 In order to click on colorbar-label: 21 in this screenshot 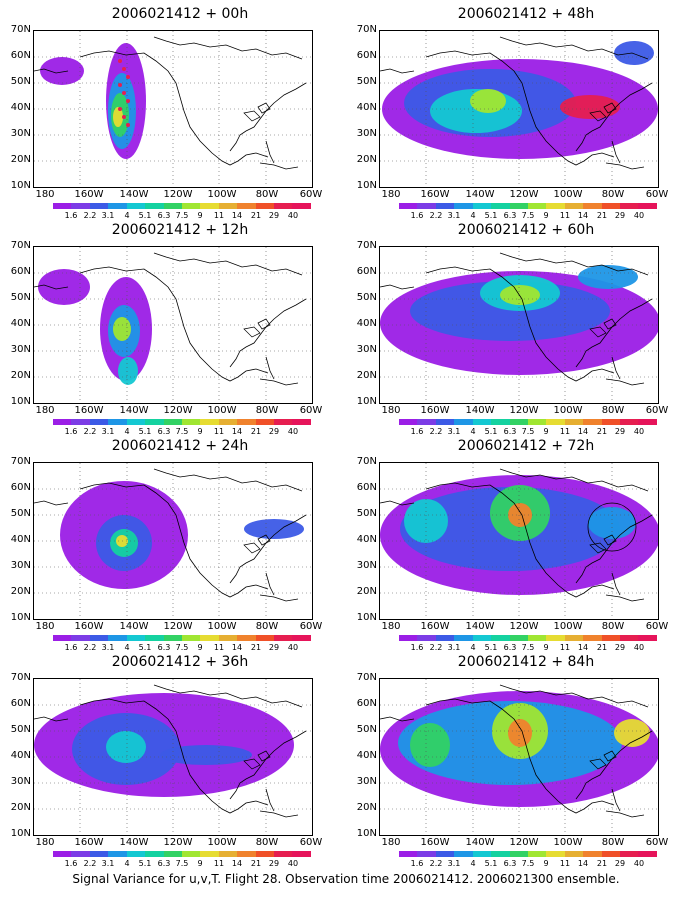, I will do `click(602, 647)`.